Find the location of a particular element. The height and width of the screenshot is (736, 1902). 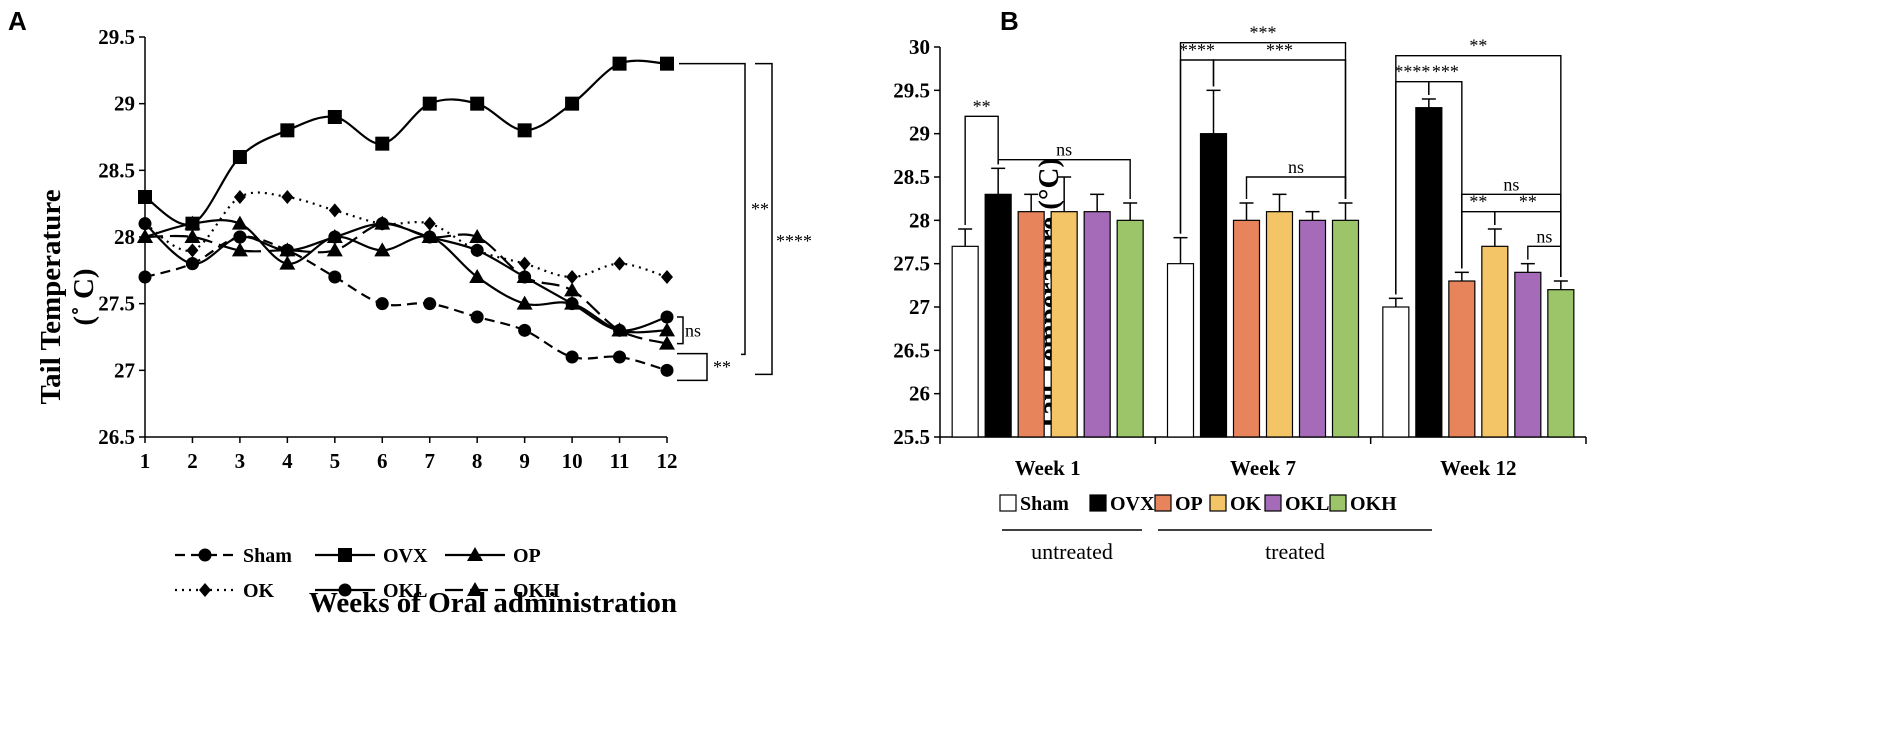

chart-a-y-tick-label: 26.5 is located at coordinates (116, 437).